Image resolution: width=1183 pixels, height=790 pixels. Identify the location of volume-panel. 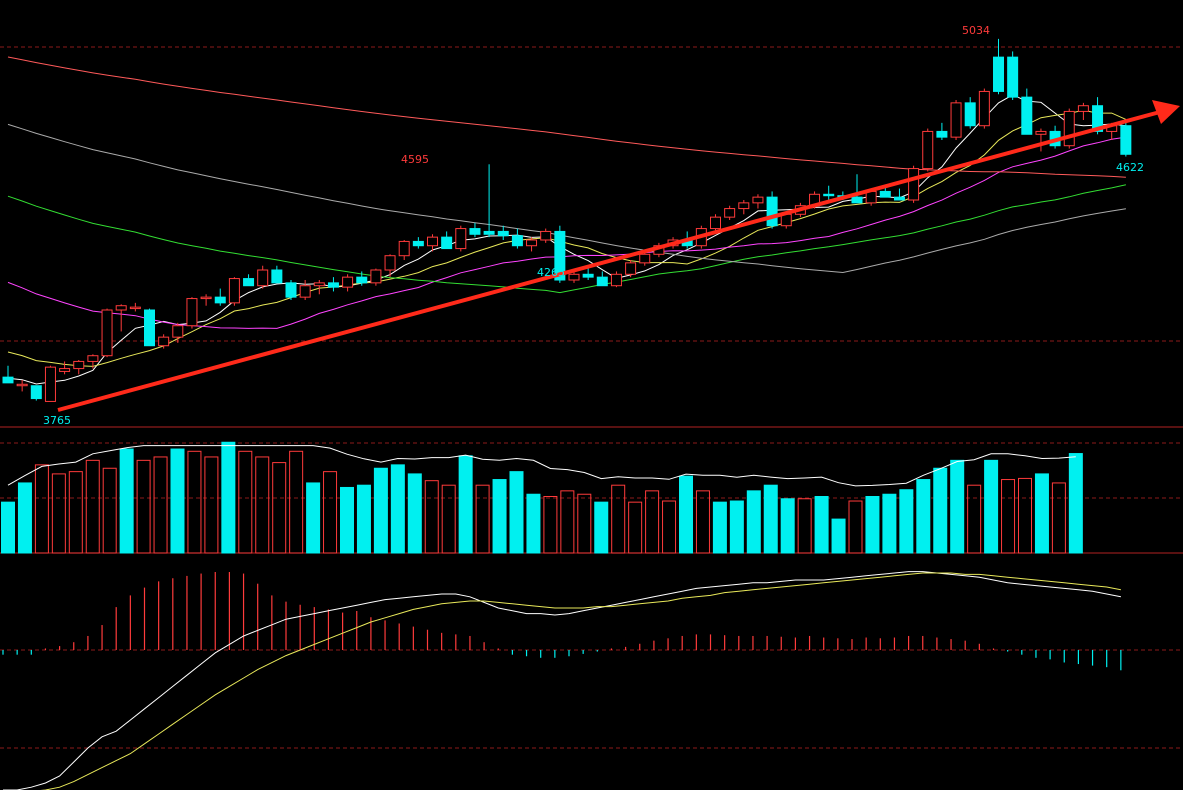
(542, 497).